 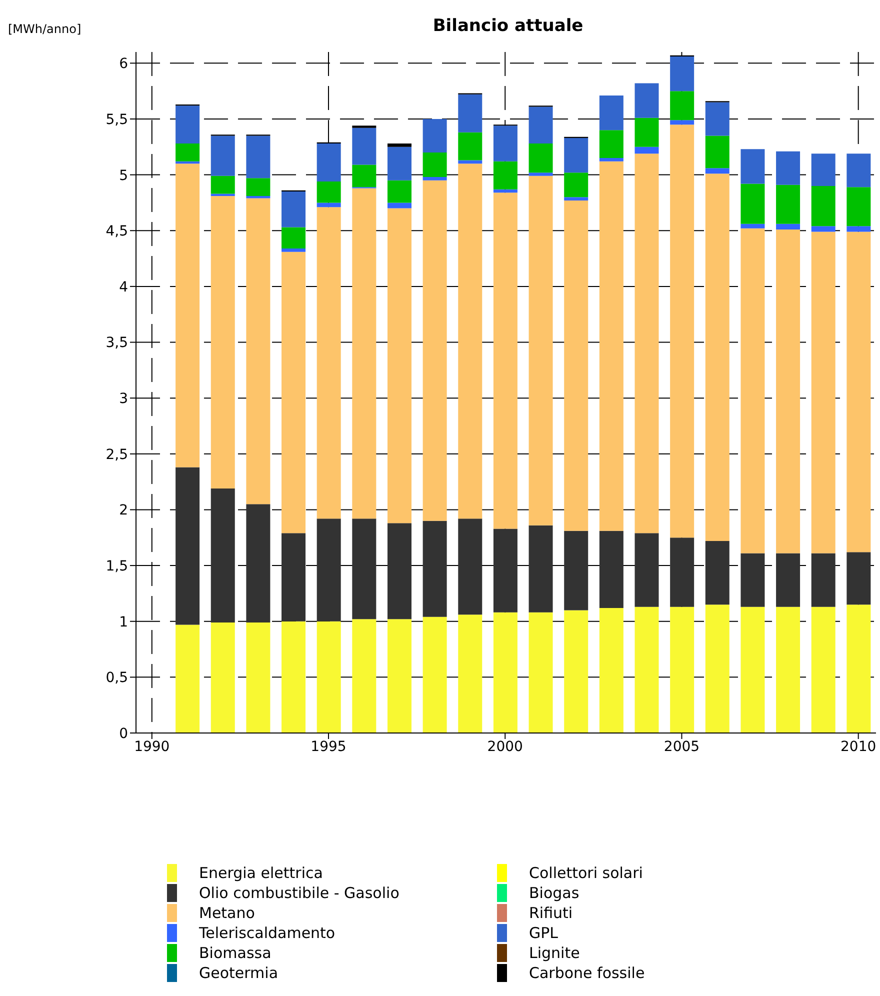 What do you see at coordinates (123, 287) in the screenshot?
I see `y-tick-label: 4` at bounding box center [123, 287].